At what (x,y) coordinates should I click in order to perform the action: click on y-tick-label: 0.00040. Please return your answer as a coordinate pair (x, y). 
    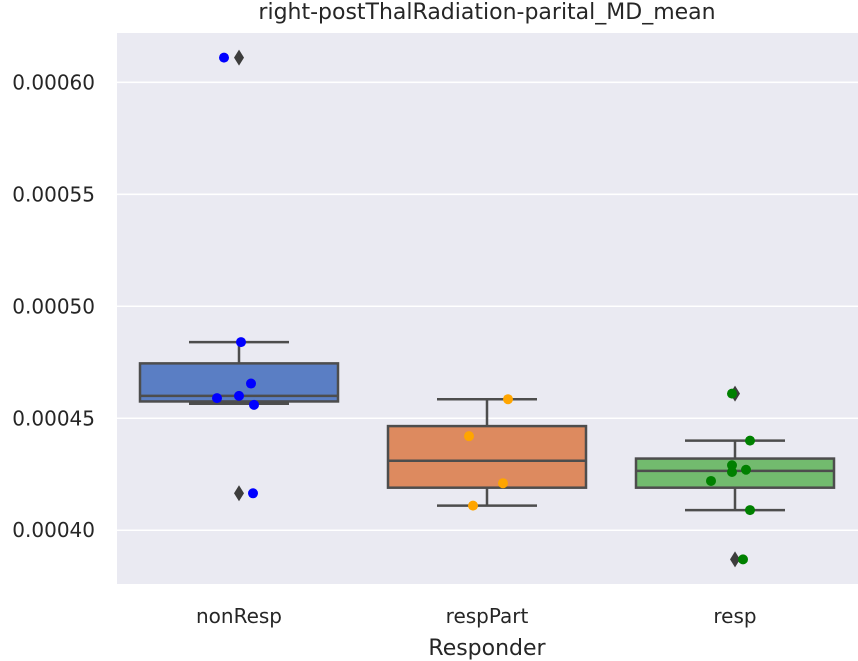
    Looking at the image, I should click on (53, 530).